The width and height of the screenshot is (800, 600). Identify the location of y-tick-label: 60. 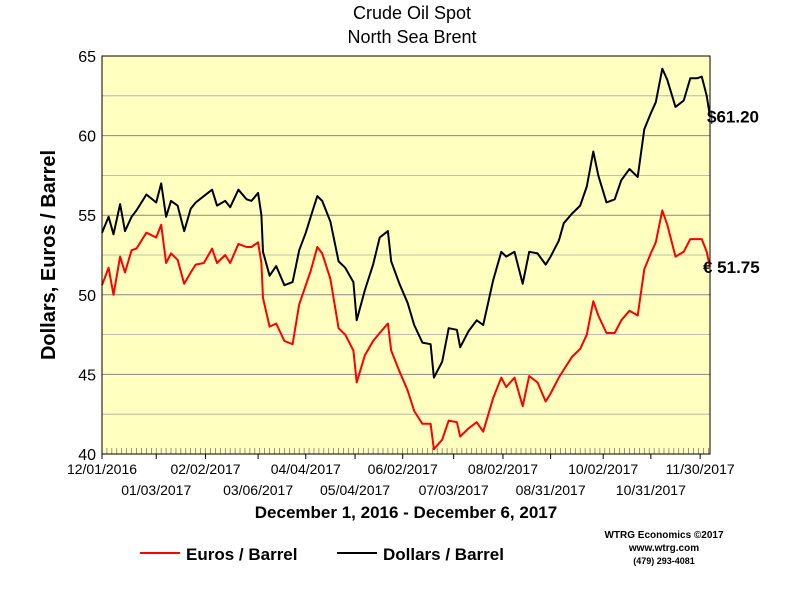
(87, 137).